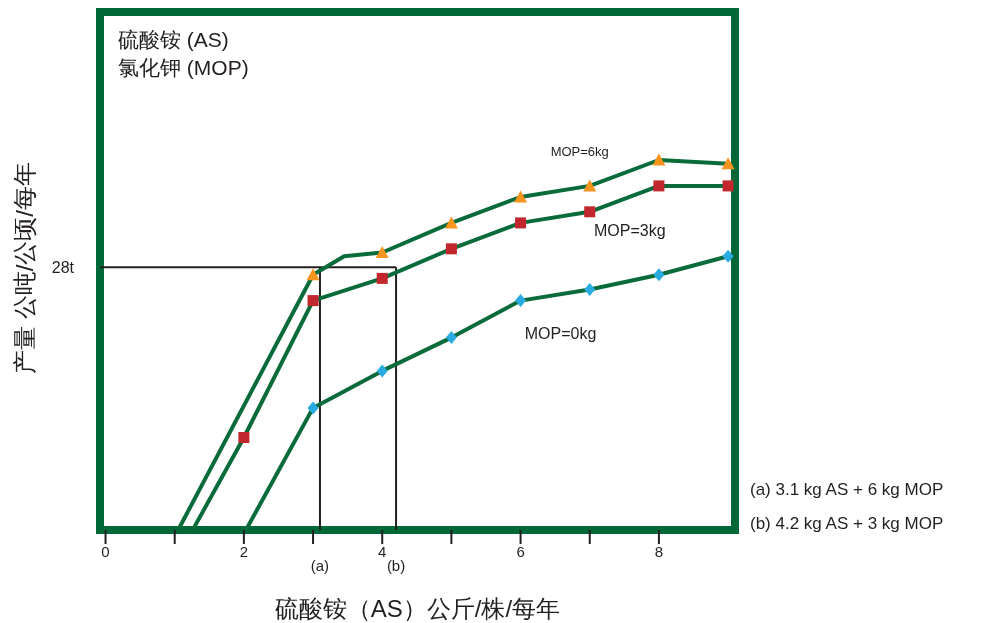  What do you see at coordinates (520, 551) in the screenshot?
I see `x-tick-label: 6` at bounding box center [520, 551].